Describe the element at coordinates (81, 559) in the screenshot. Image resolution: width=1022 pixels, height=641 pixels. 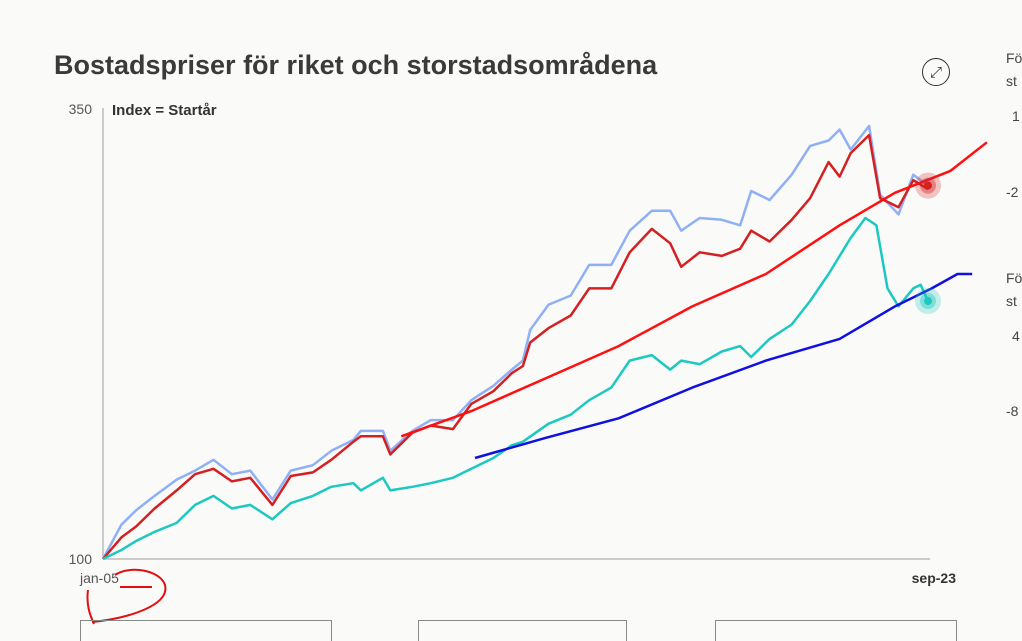
I see `y-tick-label: 100` at that location.